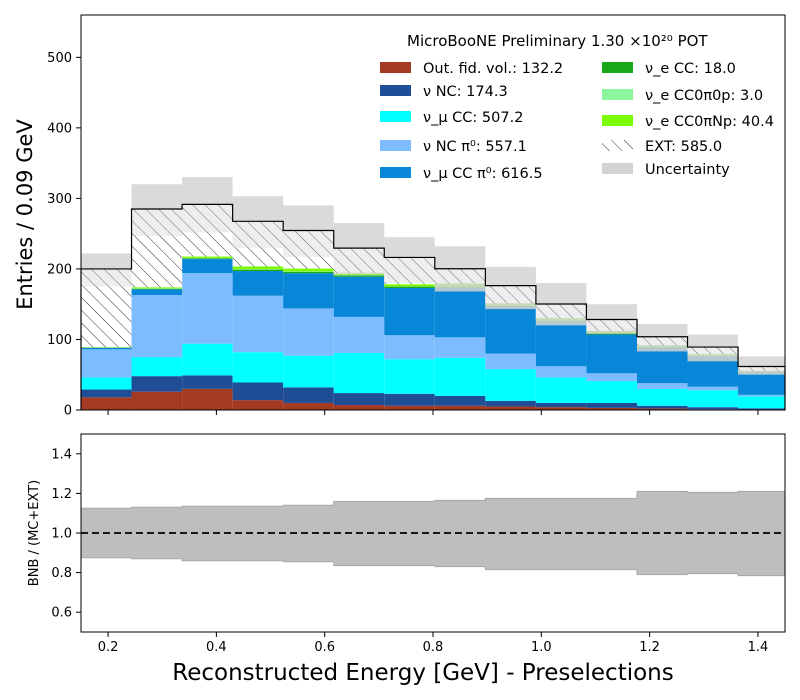  I want to click on ratio-x-ticks: 0.2 0.4 0.6 0.8 1.0 1.2 1.4, so click(433, 643).